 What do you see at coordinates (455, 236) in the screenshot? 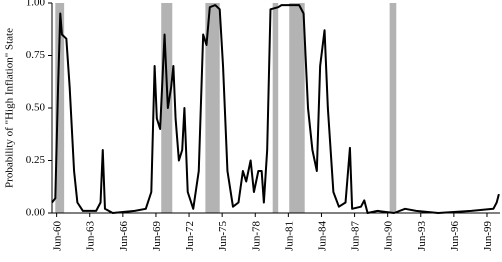
I see `x-tick-label: Jun-96` at bounding box center [455, 236].